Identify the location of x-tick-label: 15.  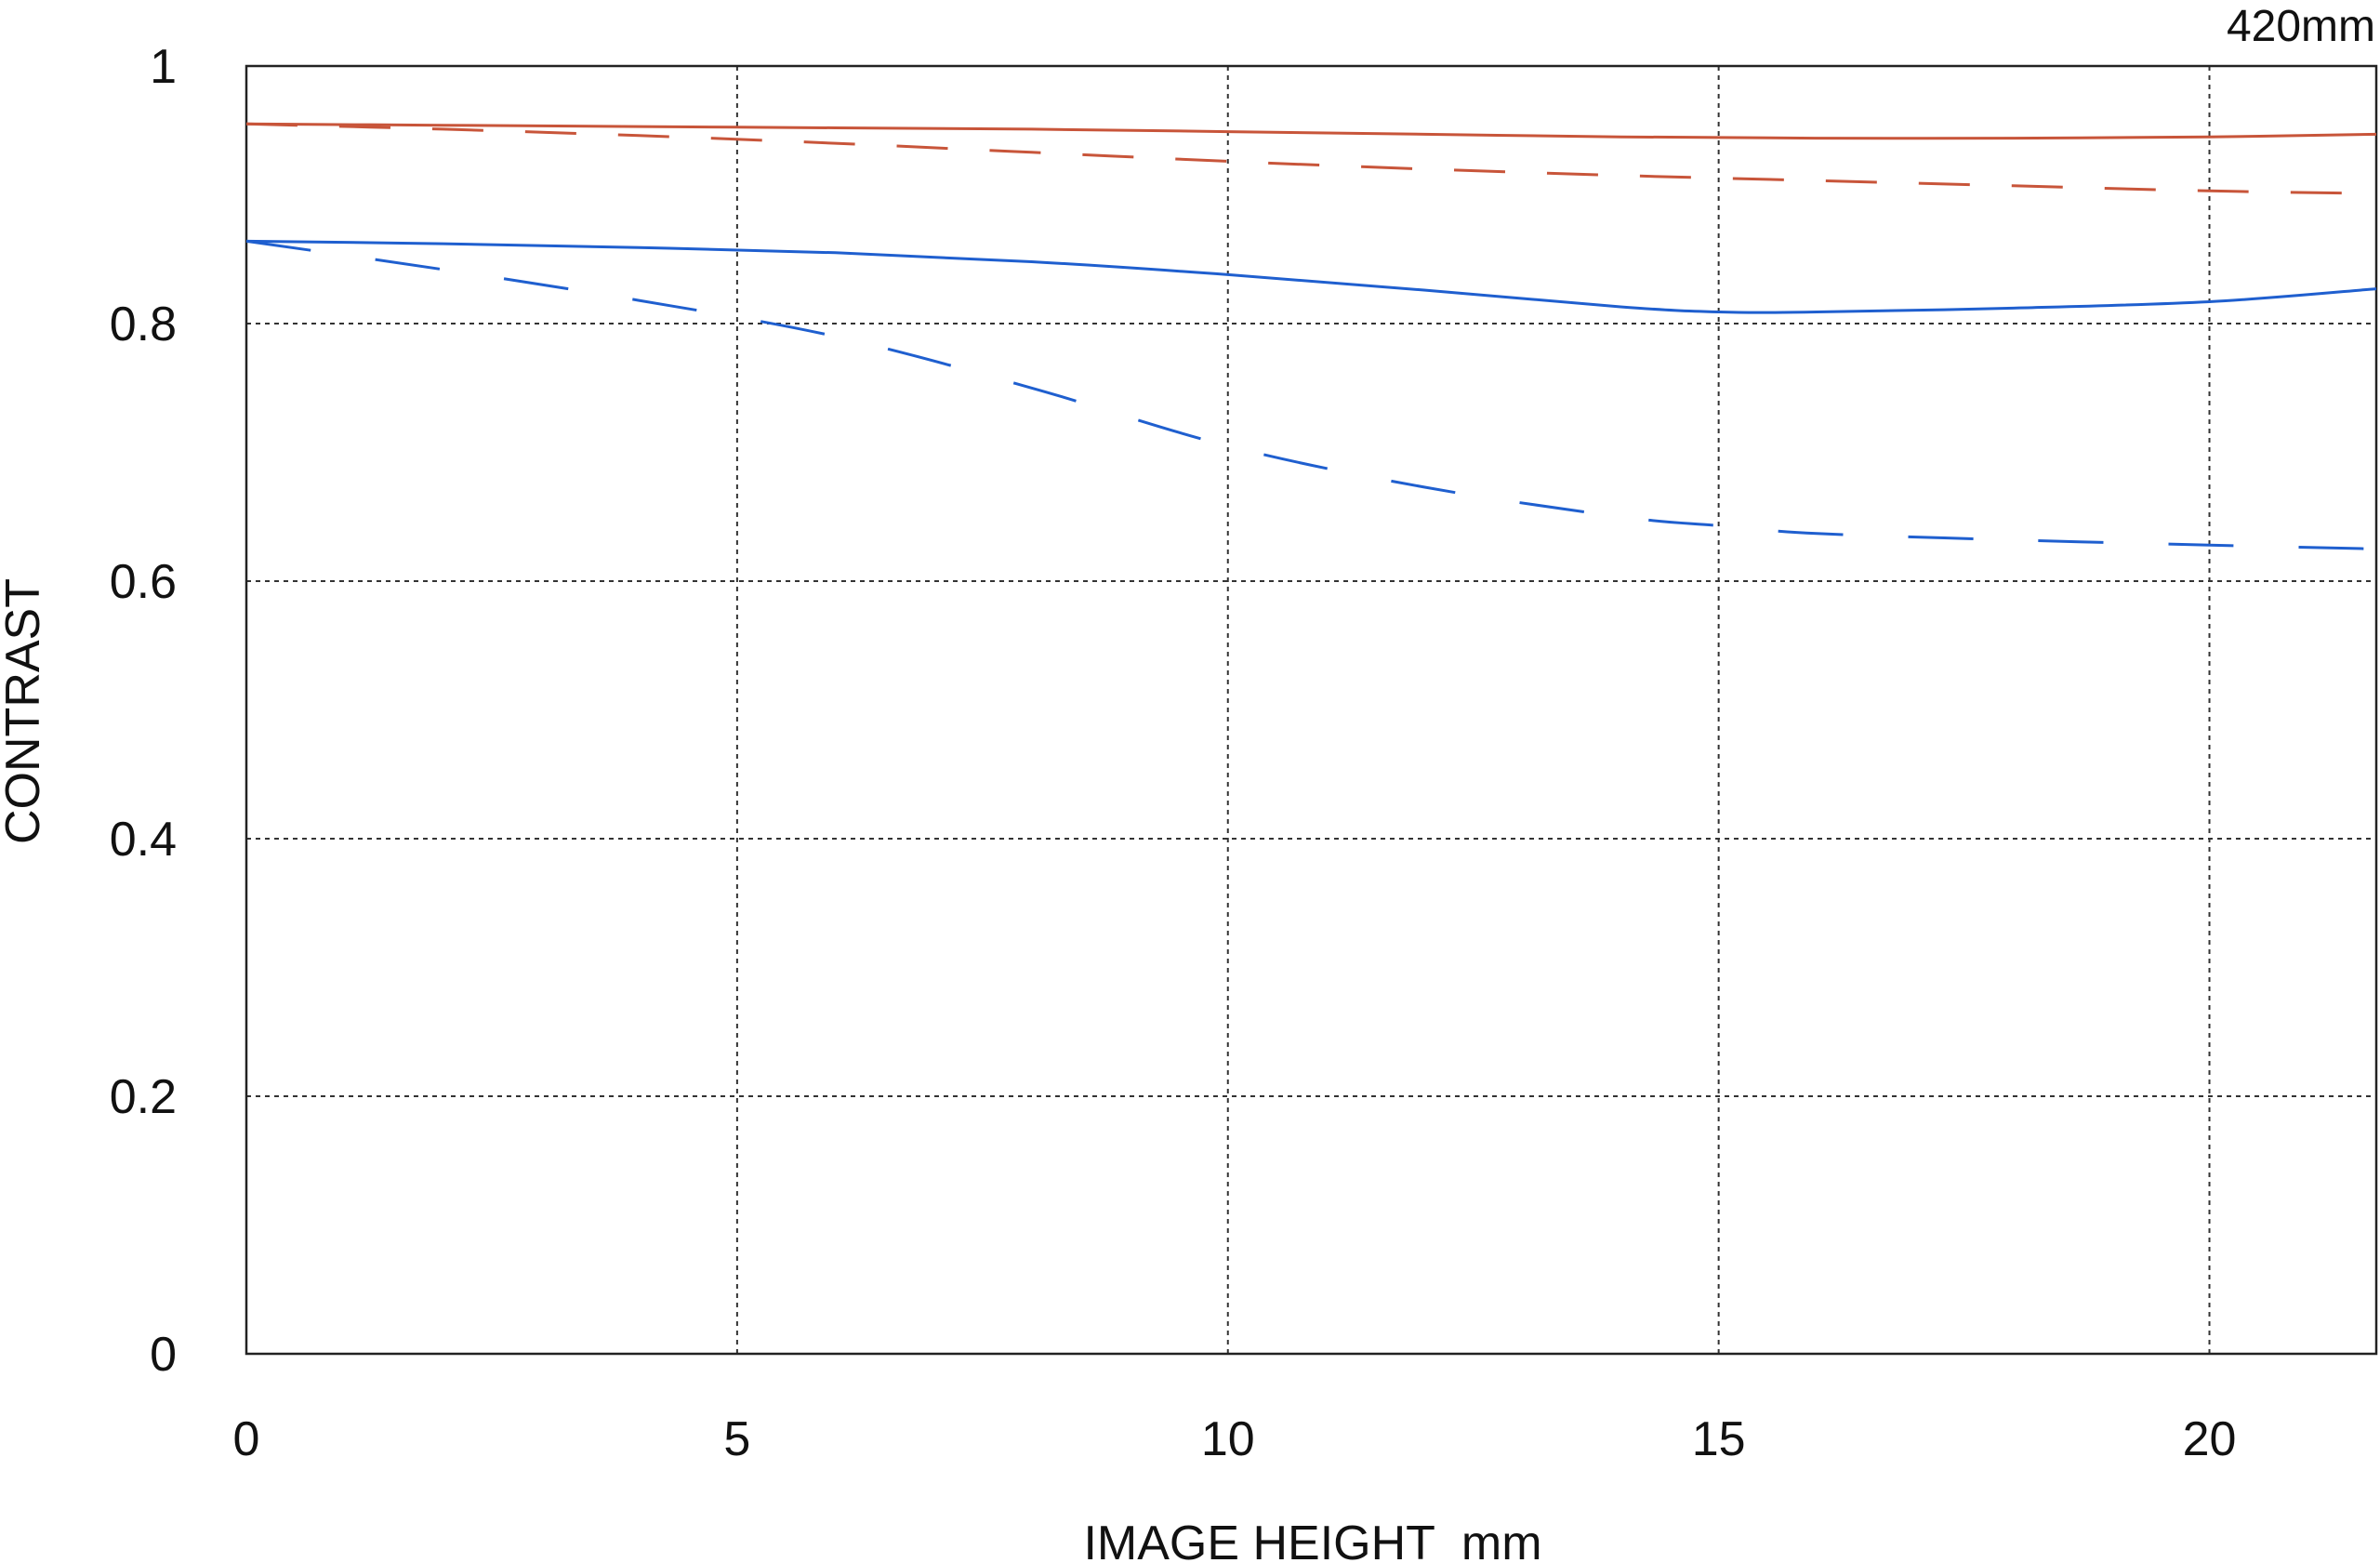
(1719, 1439).